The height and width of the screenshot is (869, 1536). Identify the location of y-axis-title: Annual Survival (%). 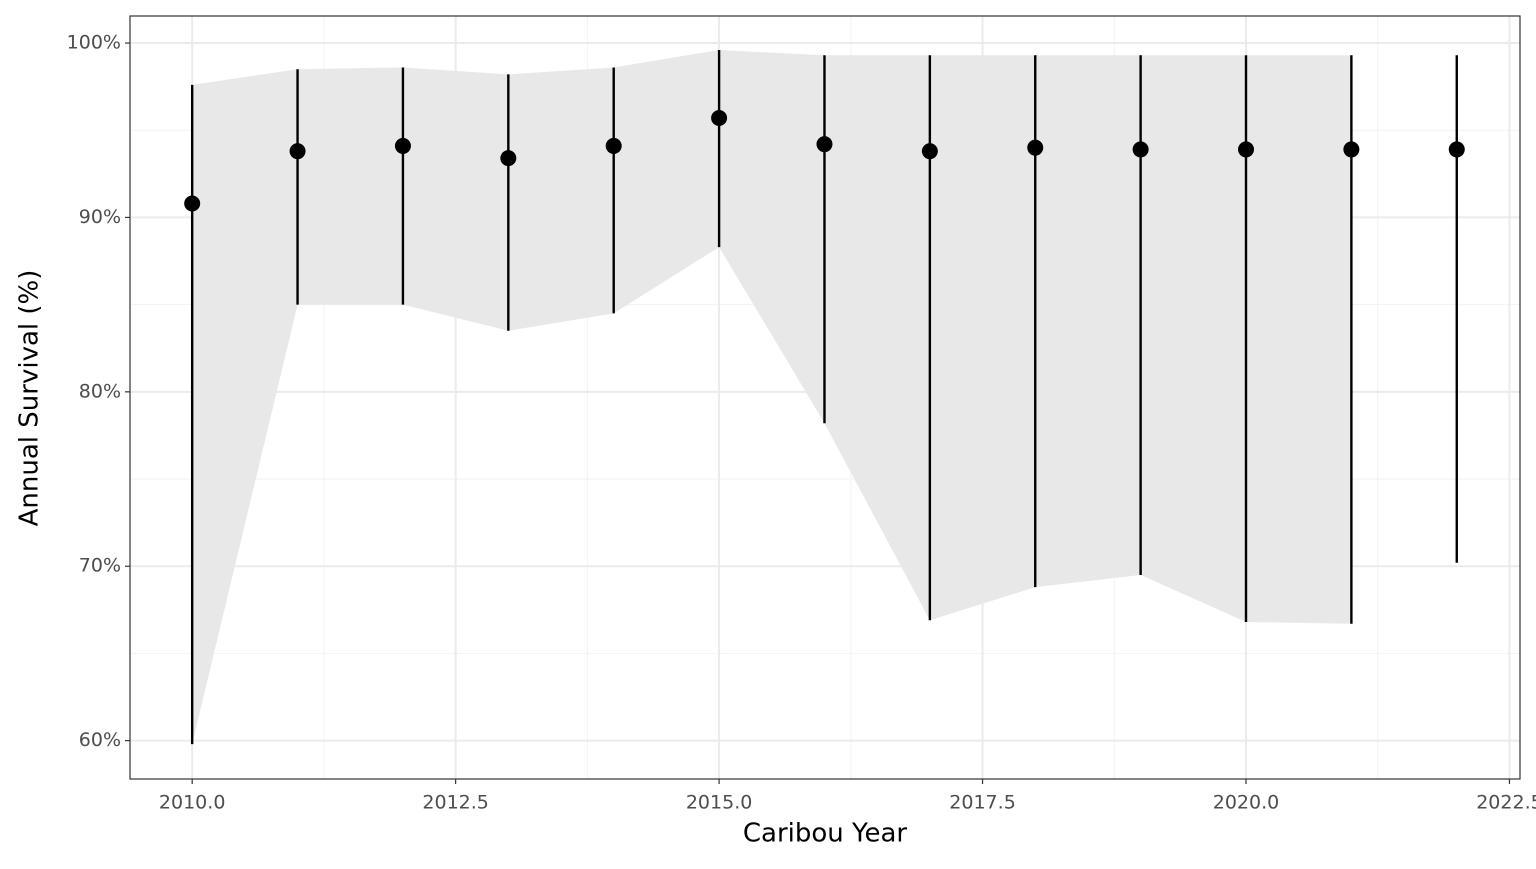
(30, 398).